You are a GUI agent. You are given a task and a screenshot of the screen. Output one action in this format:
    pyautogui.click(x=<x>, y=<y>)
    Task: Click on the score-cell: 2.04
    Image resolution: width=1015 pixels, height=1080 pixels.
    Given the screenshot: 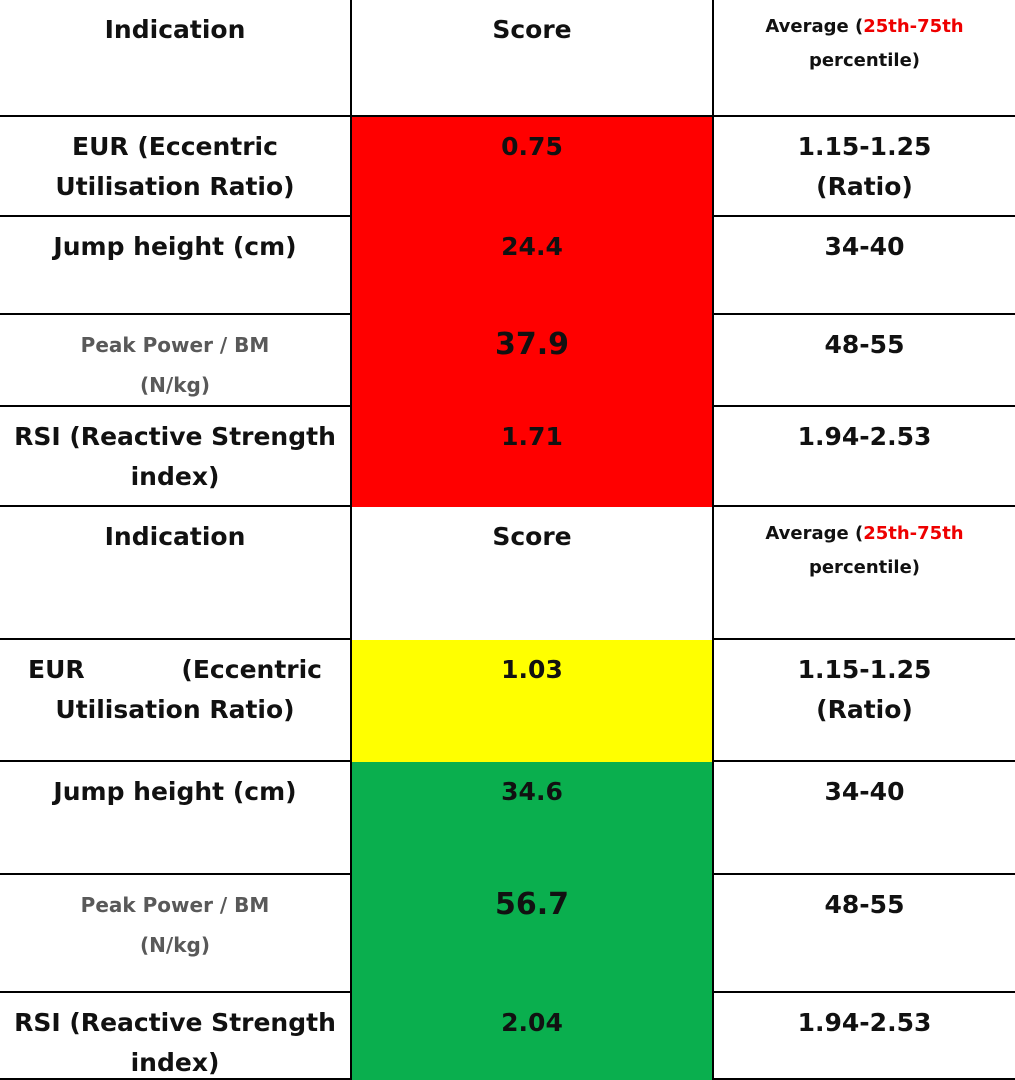 What is the action you would take?
    pyautogui.click(x=532, y=1036)
    